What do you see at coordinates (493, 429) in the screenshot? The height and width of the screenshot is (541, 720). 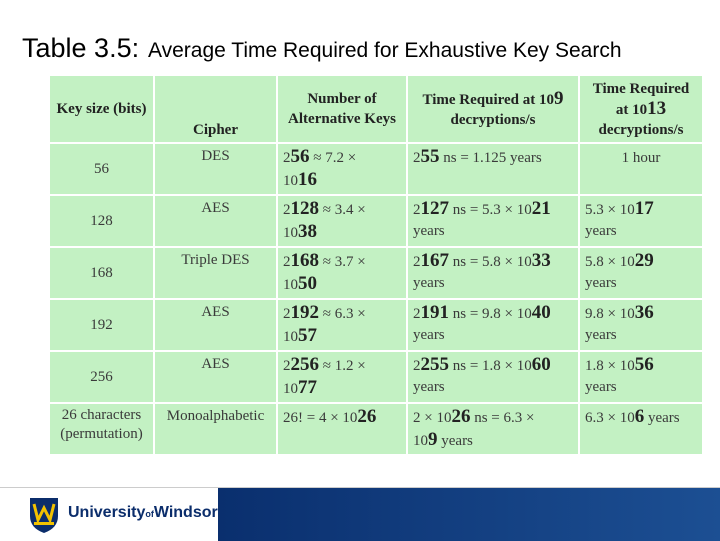 I see `cell-time-1e9: 2 × 1026 ns = 6.3 × 109 years` at bounding box center [493, 429].